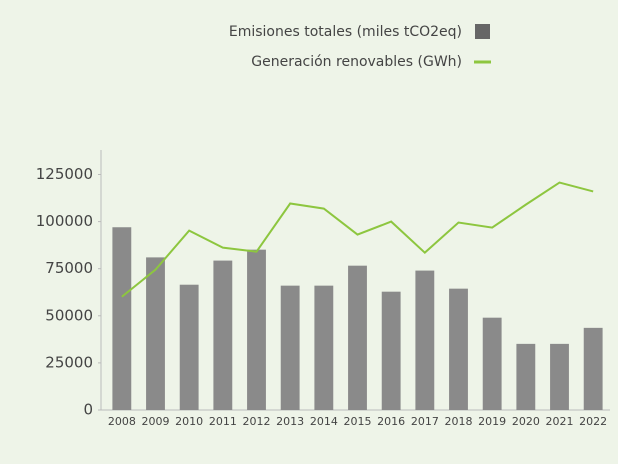 The width and height of the screenshot is (618, 464). Describe the element at coordinates (290, 421) in the screenshot. I see `x-tick-label: 2013` at that location.